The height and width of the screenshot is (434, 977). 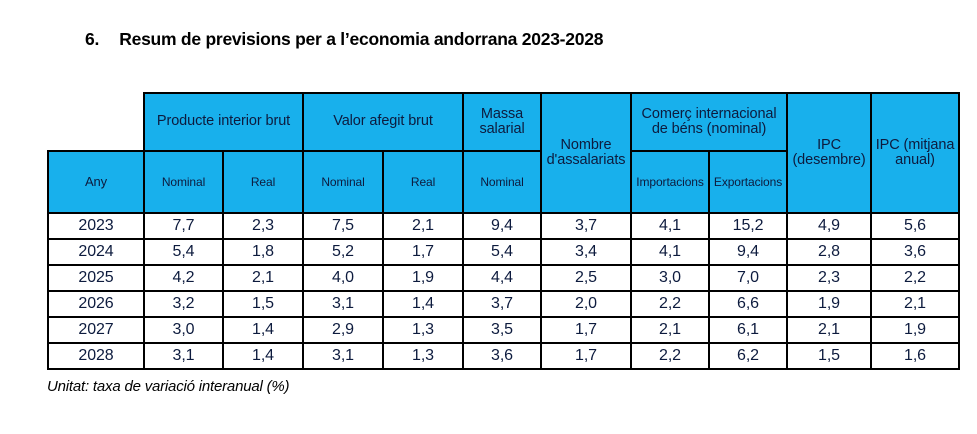 I want to click on header-group-comerc-internacional: Comerç internacional de béns (nominal), so click(x=709, y=122).